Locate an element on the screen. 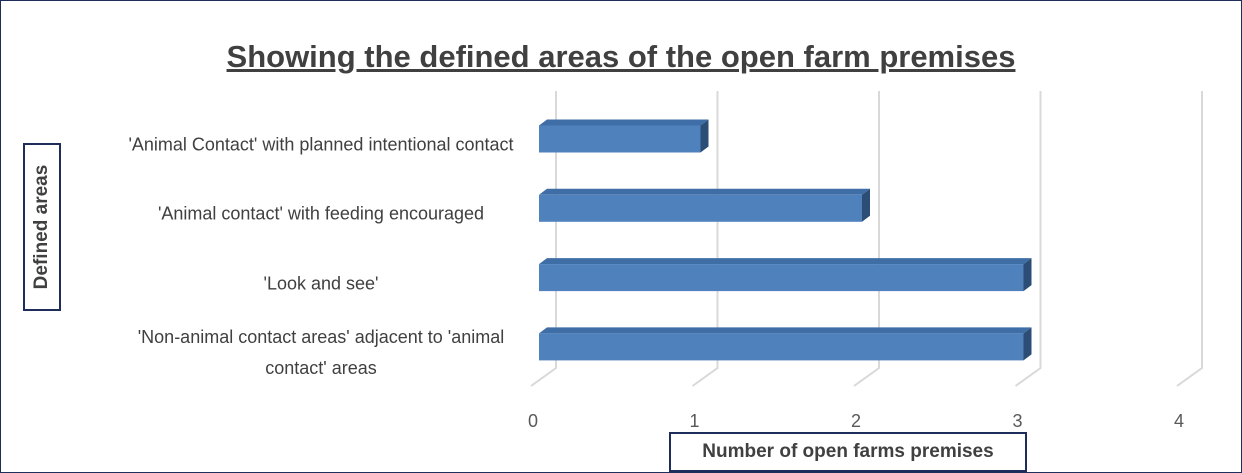  x-tick-label: 4 is located at coordinates (1179, 421).